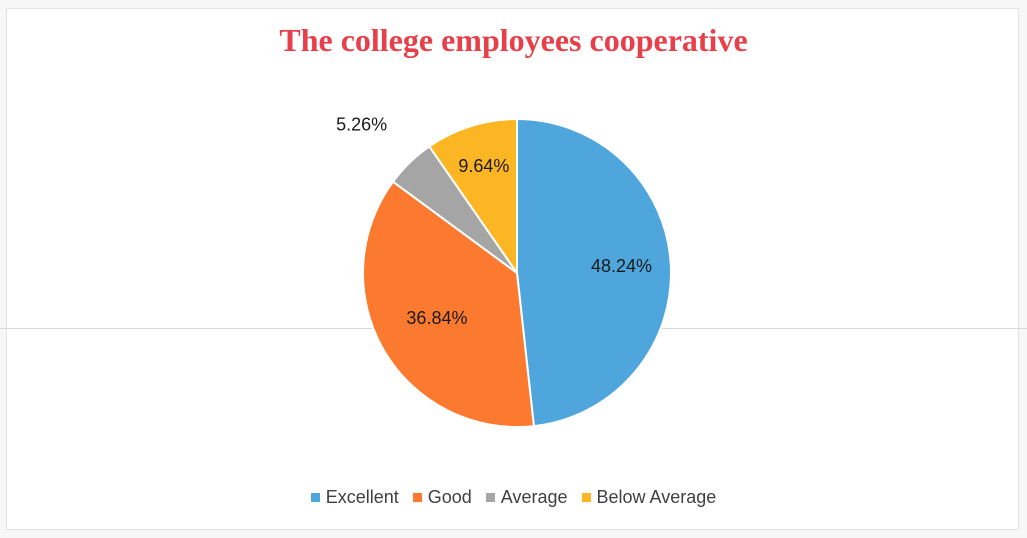 This screenshot has width=1027, height=538. I want to click on chart-title: The college employees cooperative, so click(513, 40).